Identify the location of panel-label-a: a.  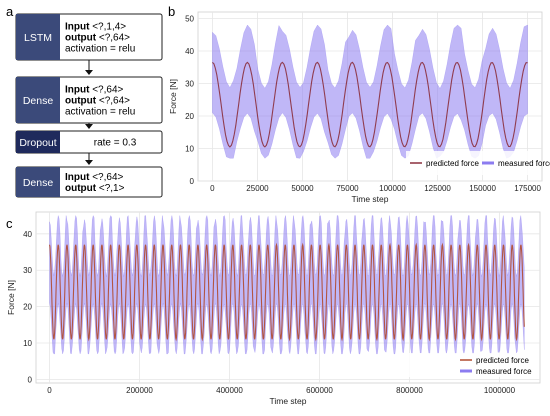
(10, 11).